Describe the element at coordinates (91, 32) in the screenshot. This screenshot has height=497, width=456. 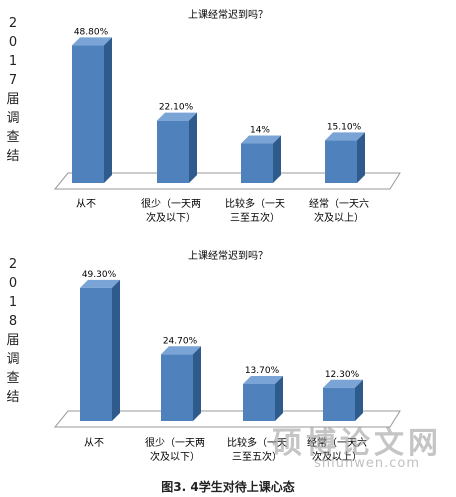
I see `data-label: 48.80%` at that location.